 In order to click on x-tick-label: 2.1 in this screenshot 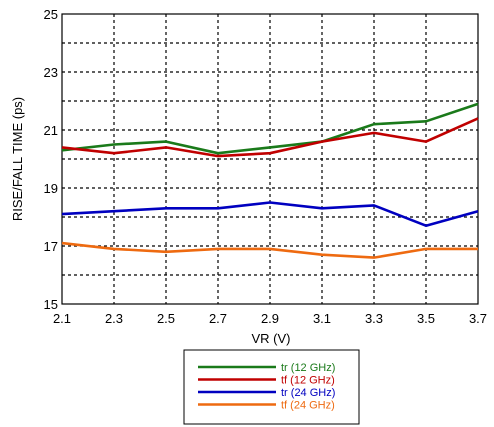, I will do `click(62, 318)`.